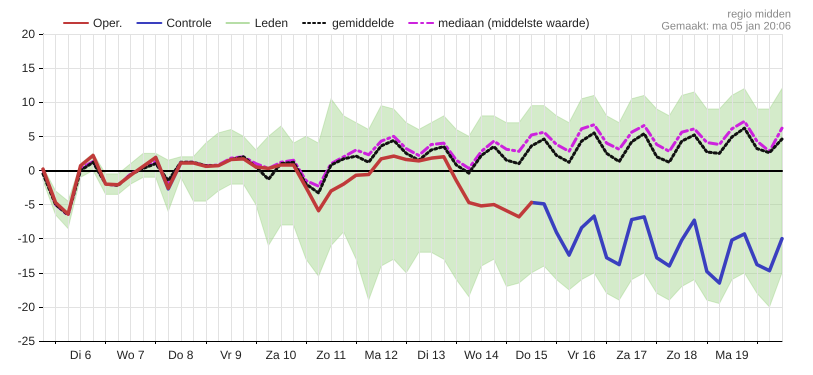 This screenshot has width=813, height=375. What do you see at coordinates (30, 205) in the screenshot?
I see `y-tick-label: -5` at bounding box center [30, 205].